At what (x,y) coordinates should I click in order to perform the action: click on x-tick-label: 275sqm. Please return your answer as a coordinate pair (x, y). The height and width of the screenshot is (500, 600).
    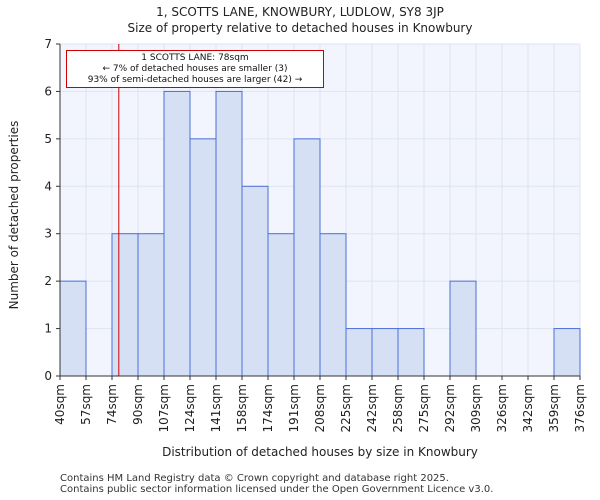
    Looking at the image, I should click on (424, 408).